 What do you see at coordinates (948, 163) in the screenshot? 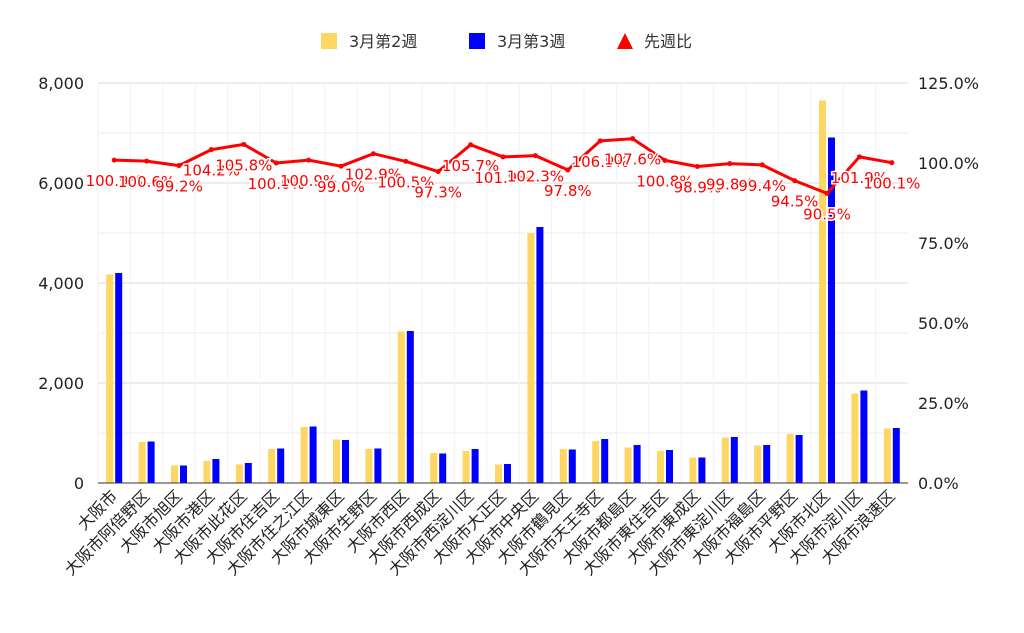
I see `right-axis-tick-label: 100.0%` at bounding box center [948, 163].